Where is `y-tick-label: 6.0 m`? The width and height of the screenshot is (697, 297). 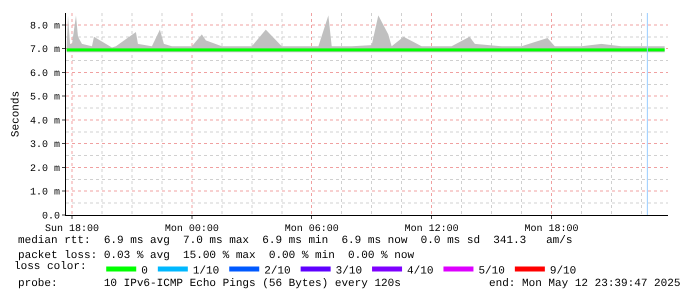 y-tick-label: 6.0 m is located at coordinates (45, 74).